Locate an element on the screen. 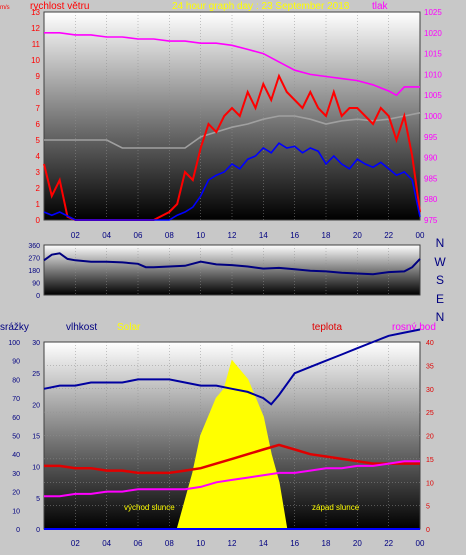  x-tick-label: 16 is located at coordinates (294, 543).